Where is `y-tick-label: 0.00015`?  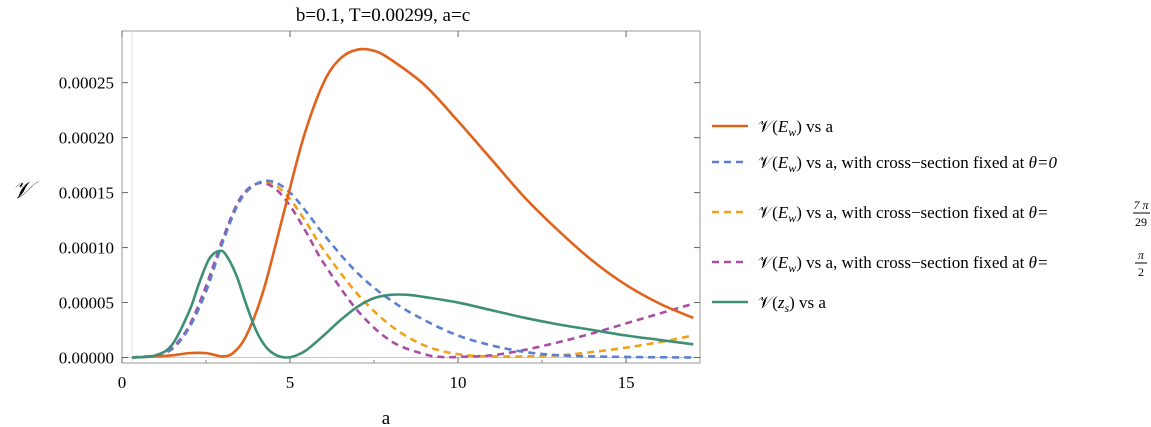 y-tick-label: 0.00015 is located at coordinates (86, 193).